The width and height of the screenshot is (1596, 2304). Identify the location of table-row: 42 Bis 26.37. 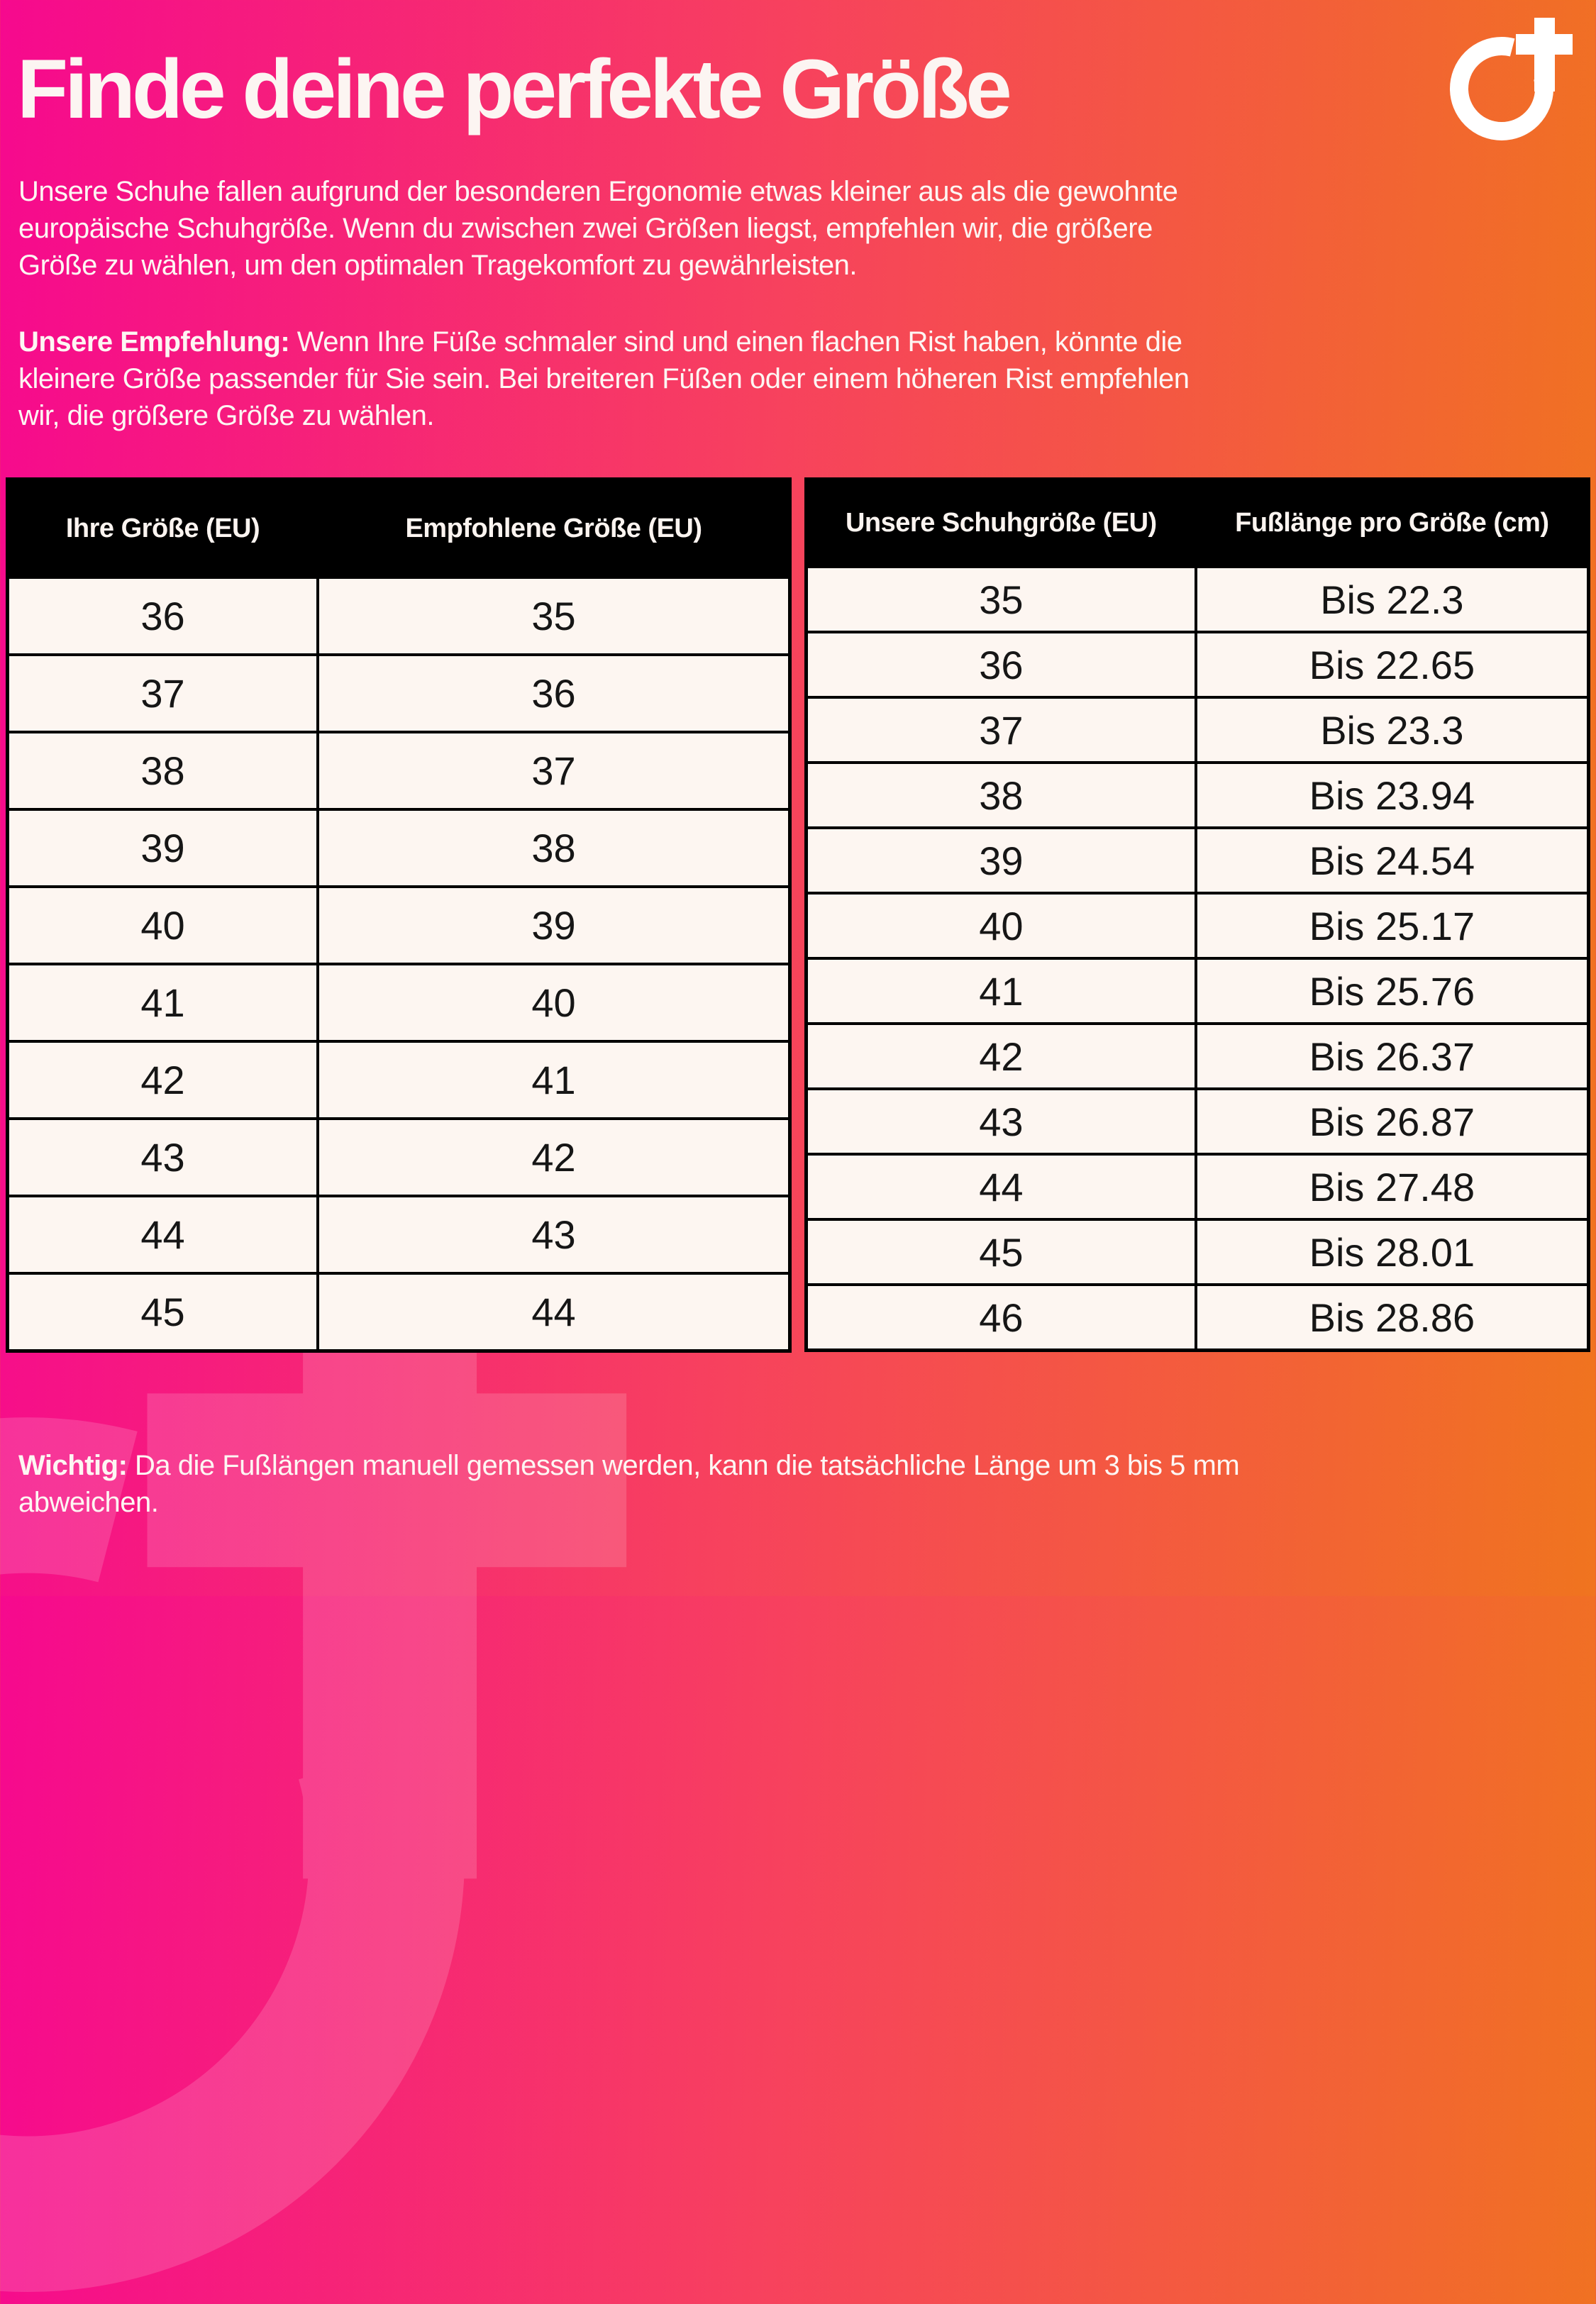
(1197, 1056).